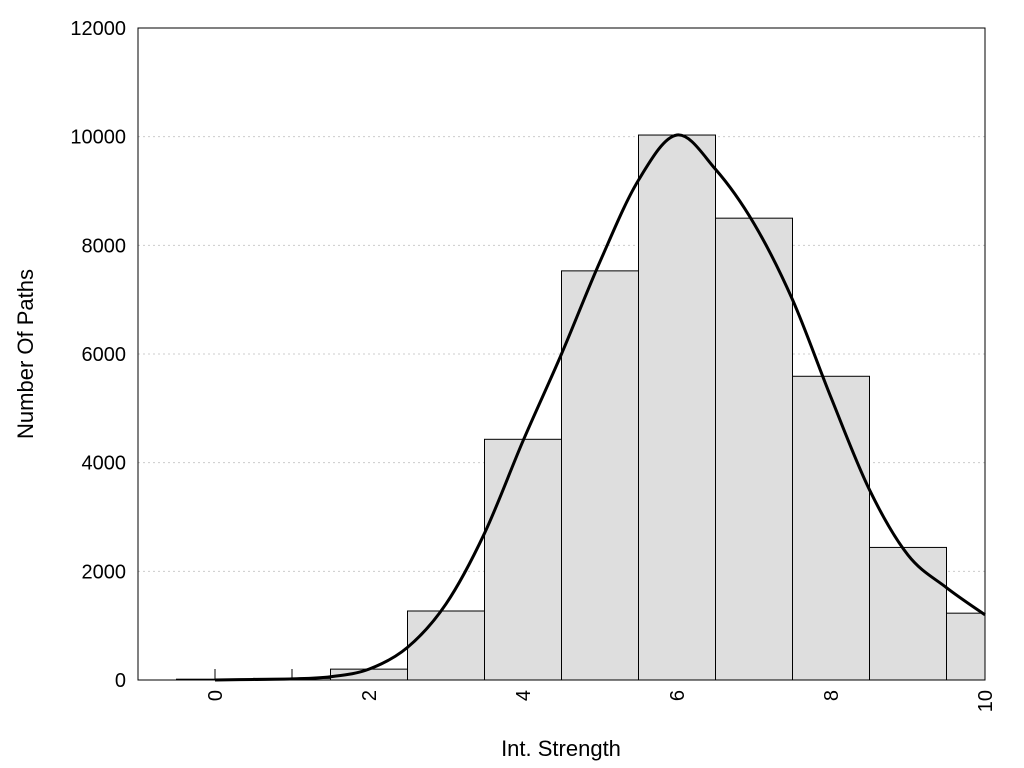 The height and width of the screenshot is (768, 1024). I want to click on y-axis-ticks: 0 2000 4000 6000 8000 10000 12000, so click(98, 355).